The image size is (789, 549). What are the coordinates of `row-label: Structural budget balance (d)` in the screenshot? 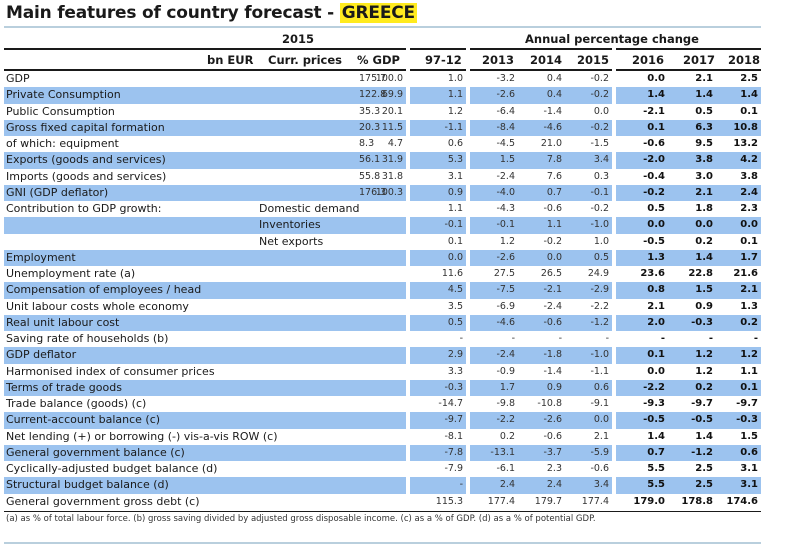 It's located at (131, 485).